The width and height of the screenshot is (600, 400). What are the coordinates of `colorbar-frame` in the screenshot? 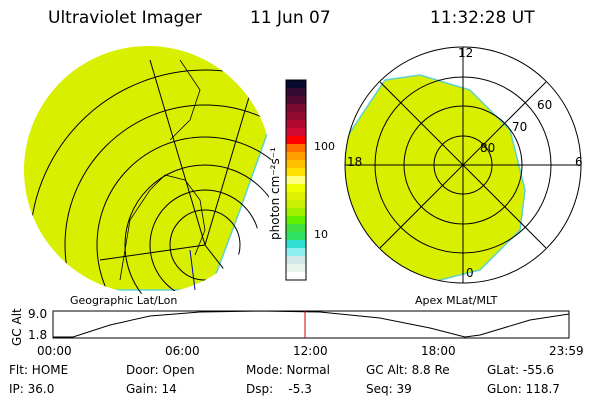 It's located at (296, 180).